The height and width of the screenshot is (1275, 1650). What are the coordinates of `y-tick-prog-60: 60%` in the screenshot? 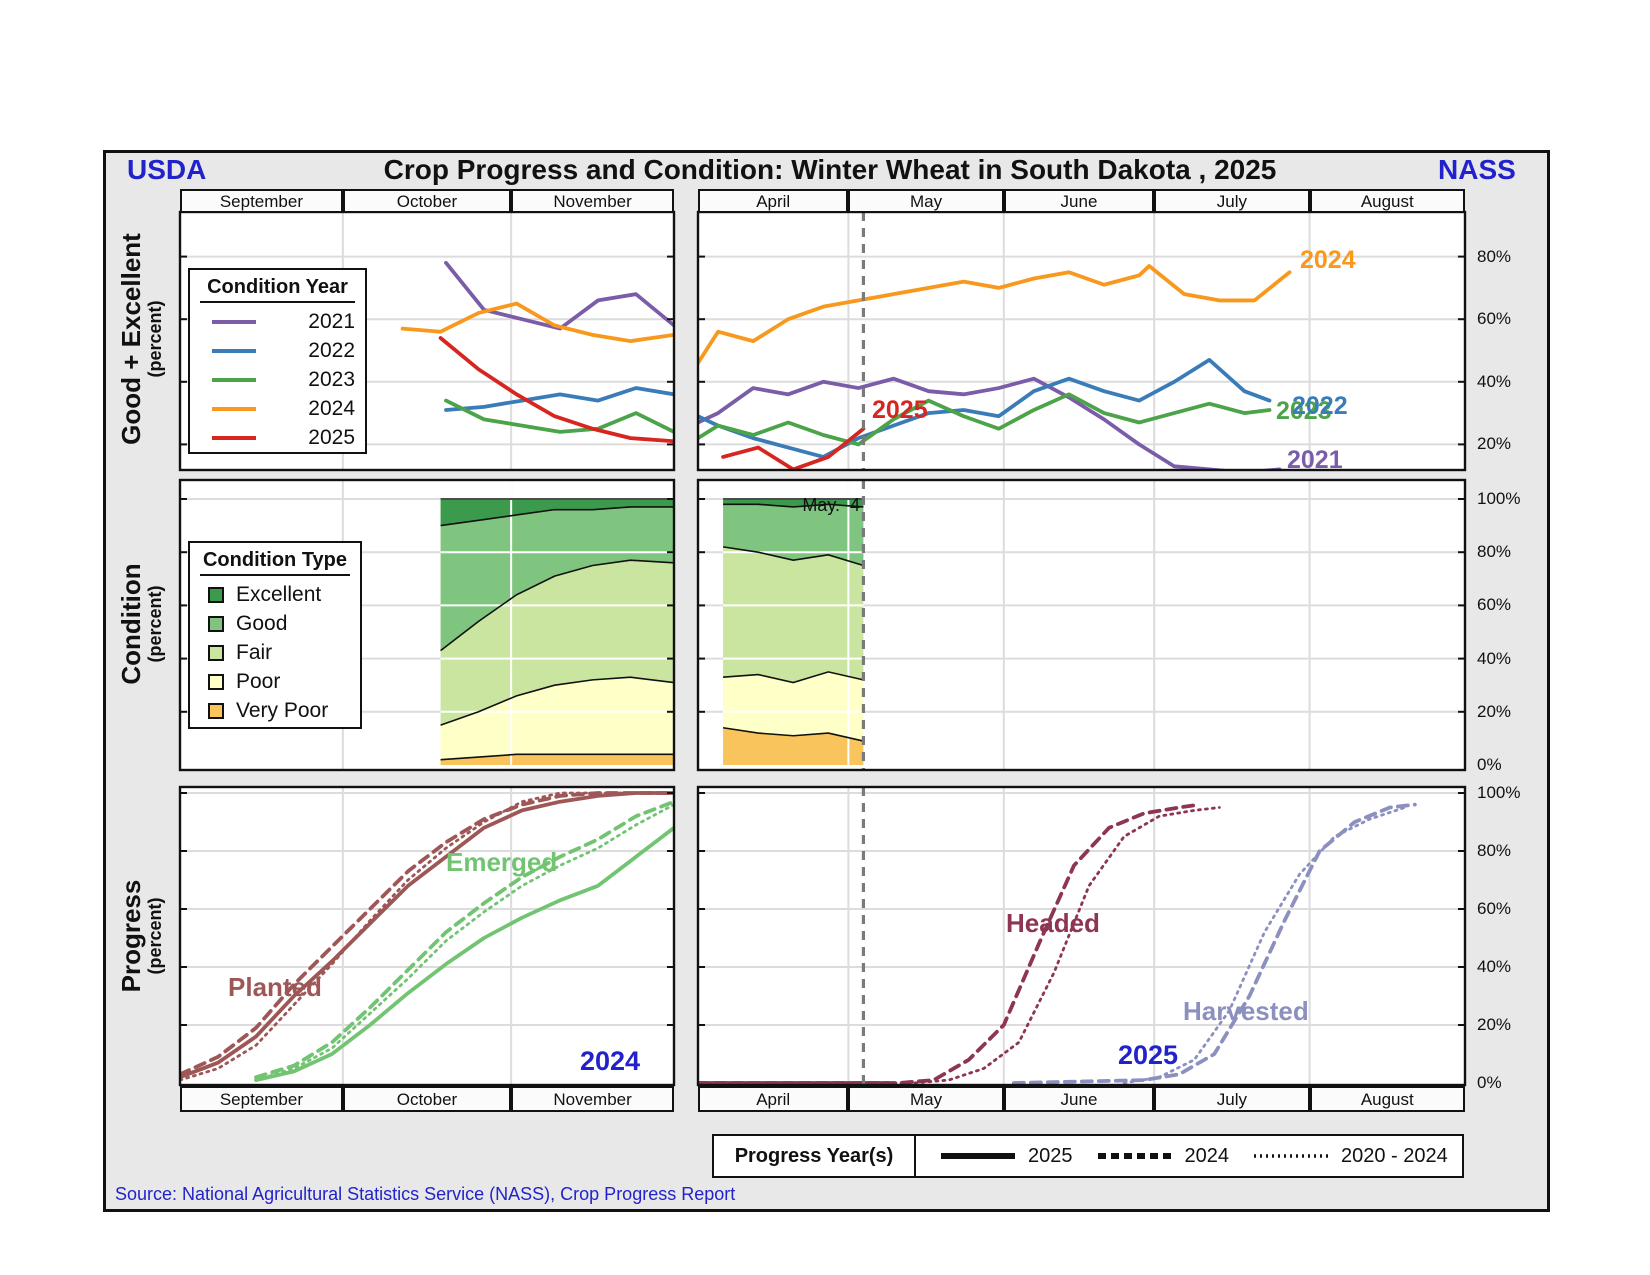 It's located at (1494, 908).